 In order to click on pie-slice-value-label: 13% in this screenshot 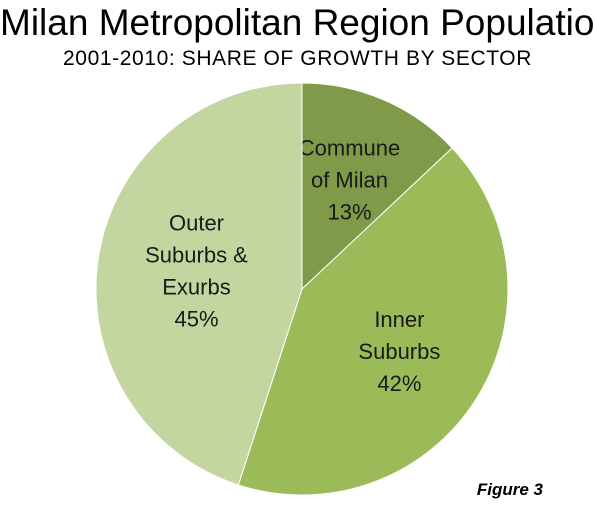, I will do `click(349, 211)`.